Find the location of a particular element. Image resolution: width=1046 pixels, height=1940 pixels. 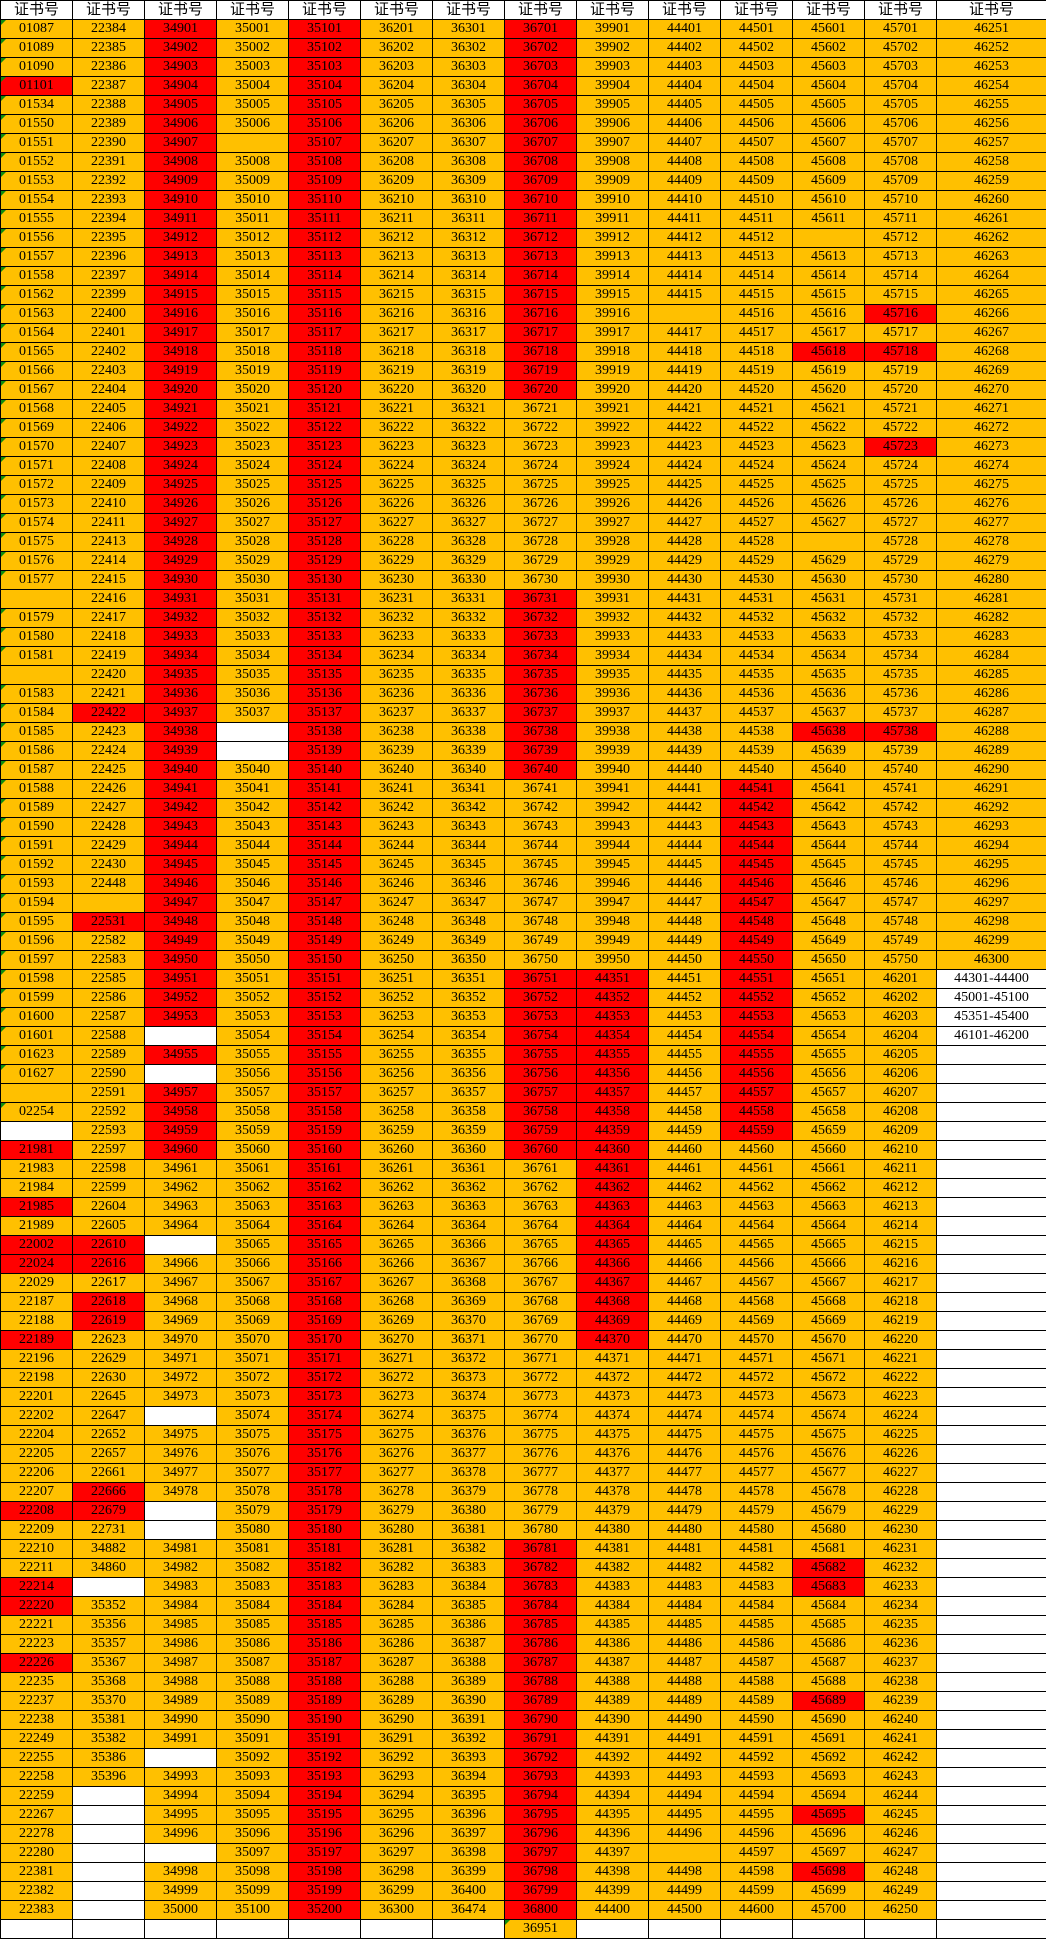

cell: 39909 is located at coordinates (612, 181).